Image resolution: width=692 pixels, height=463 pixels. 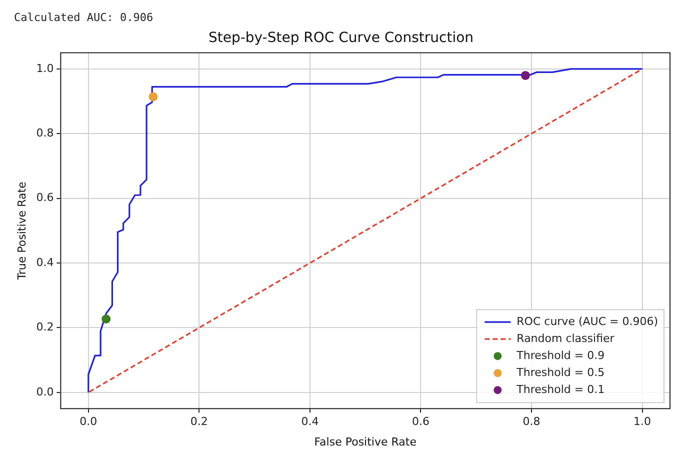 What do you see at coordinates (643, 421) in the screenshot?
I see `x-tick-label: 1.0` at bounding box center [643, 421].